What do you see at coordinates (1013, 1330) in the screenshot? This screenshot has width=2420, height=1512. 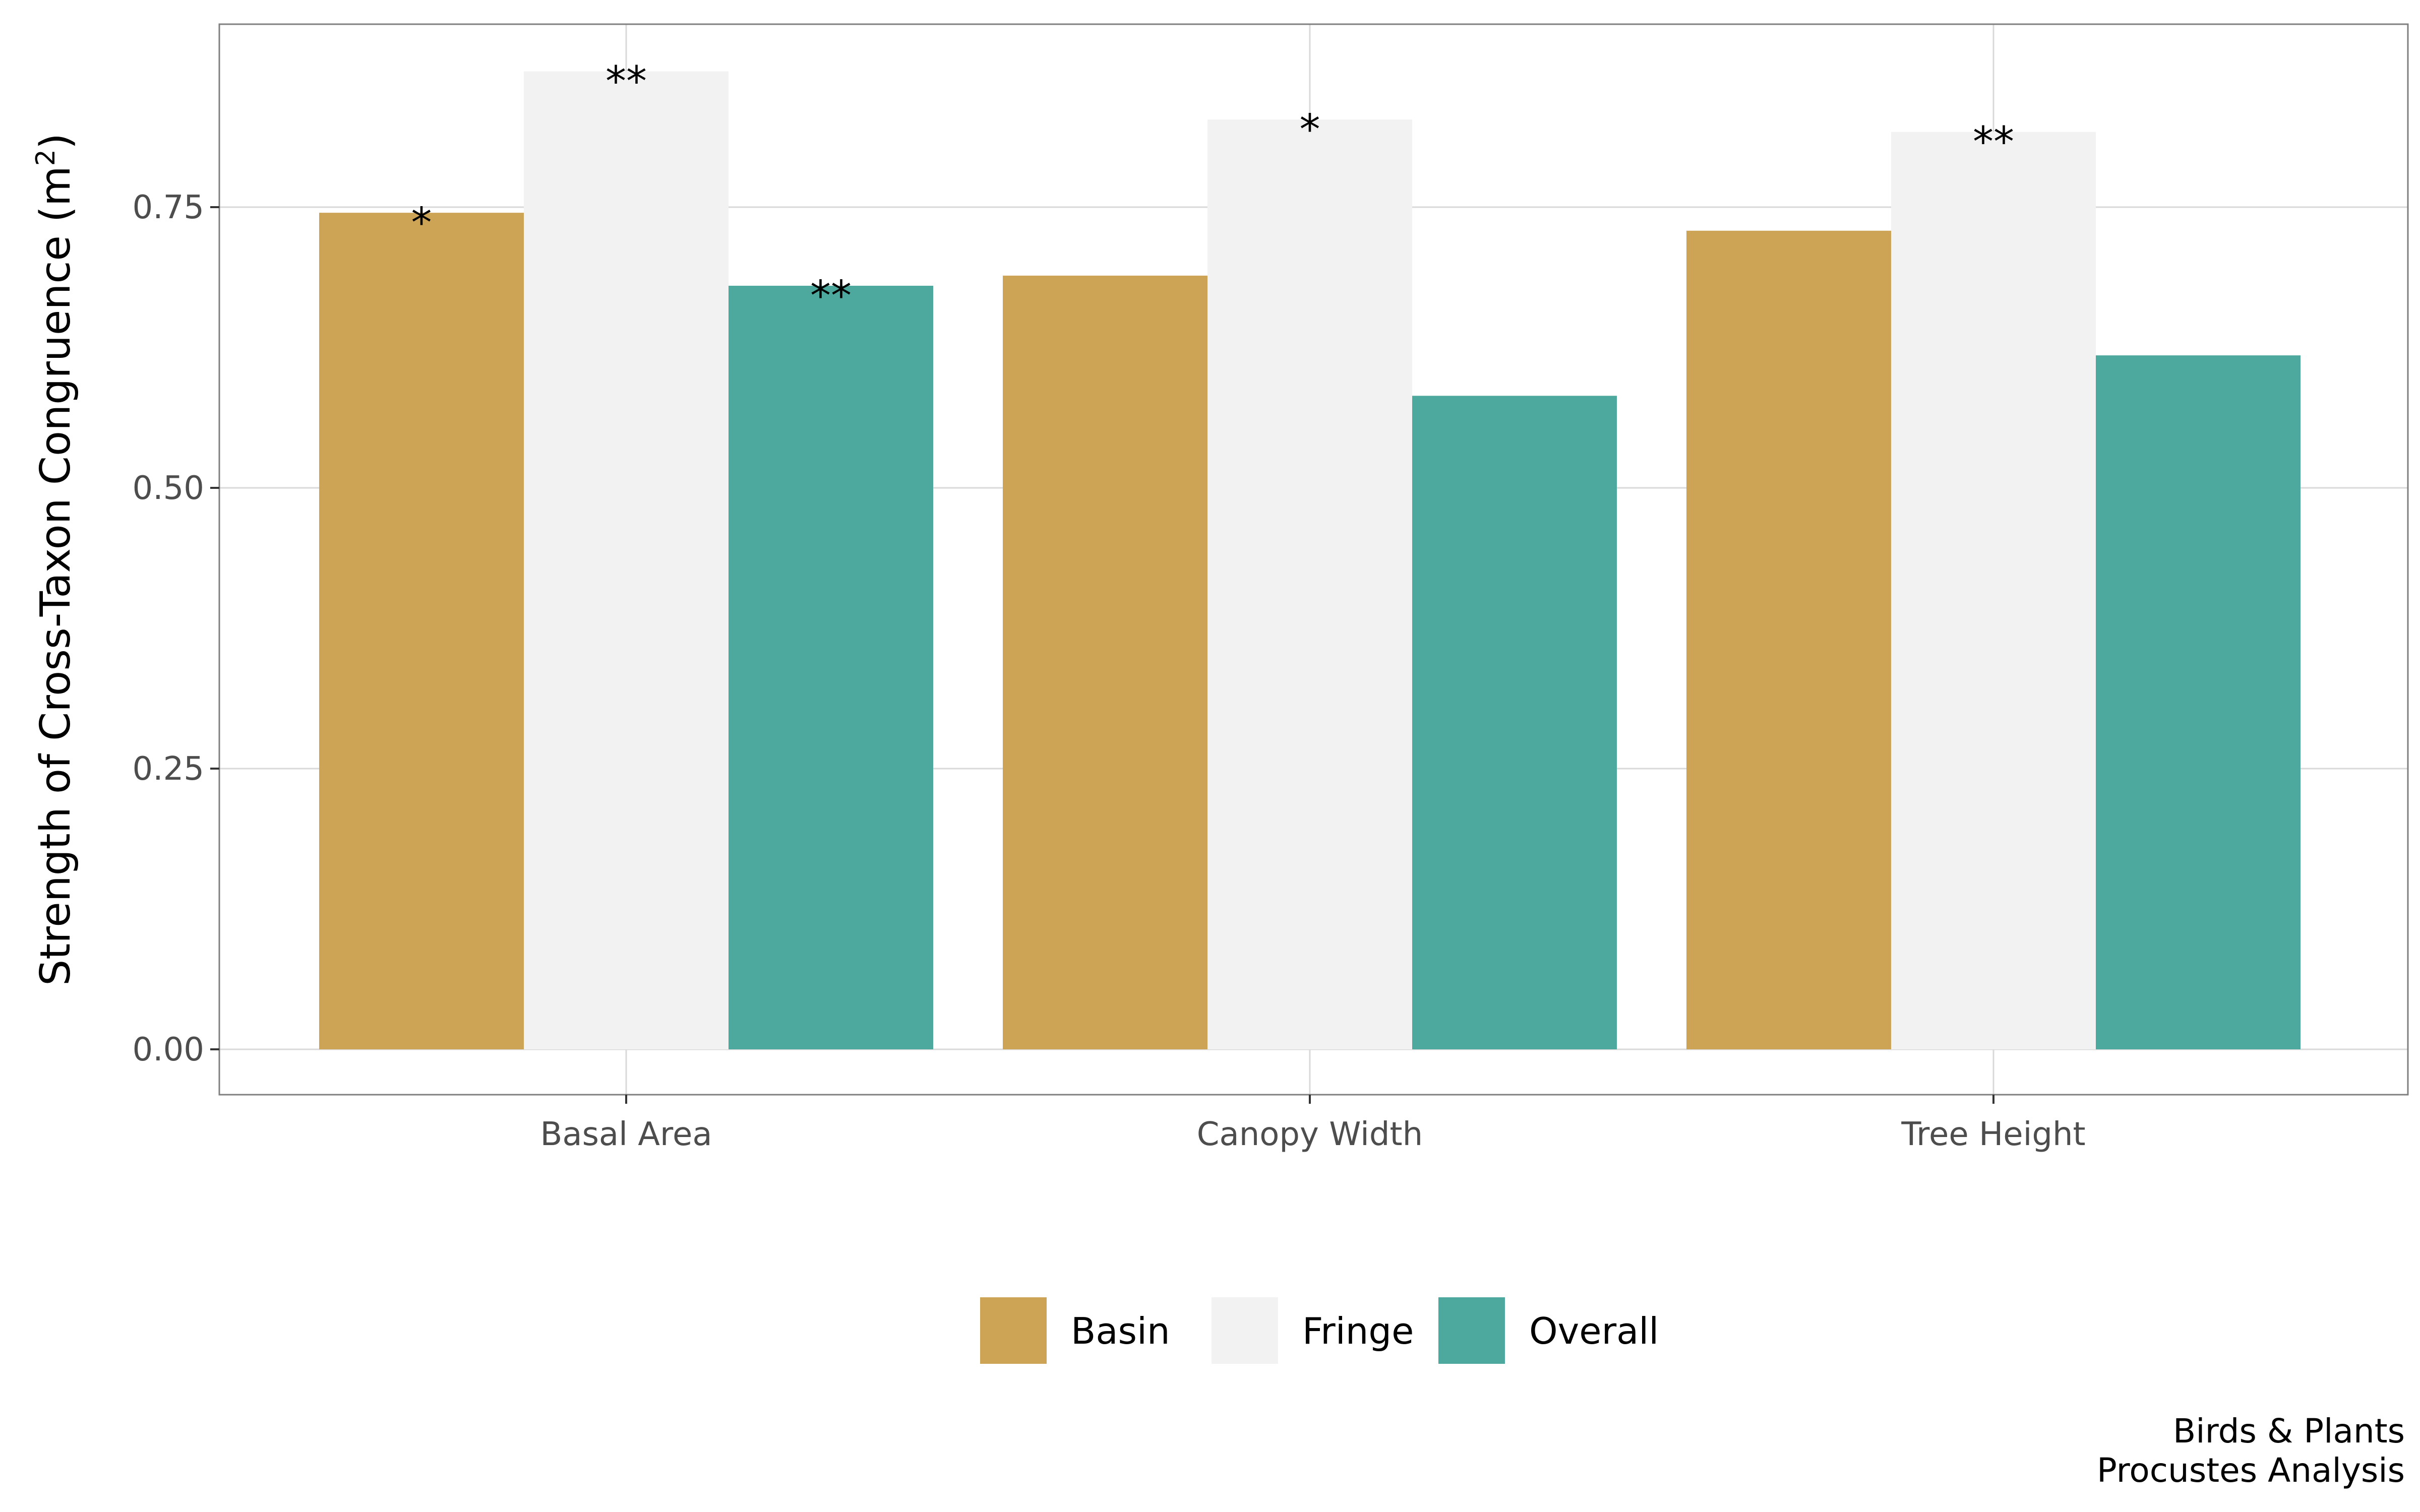 I see `legend-key-basin` at bounding box center [1013, 1330].